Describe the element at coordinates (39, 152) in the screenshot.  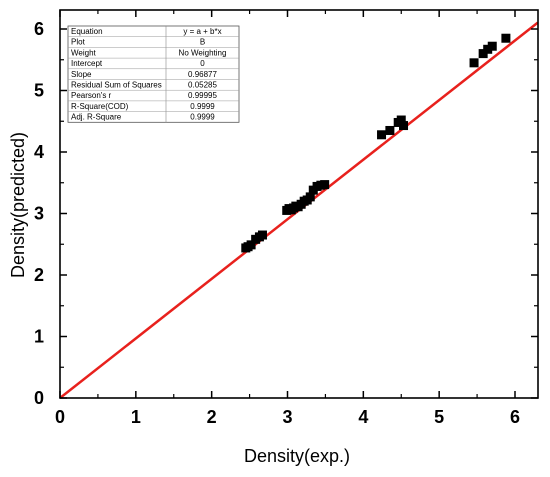
I see `y-tick-label: 4` at that location.